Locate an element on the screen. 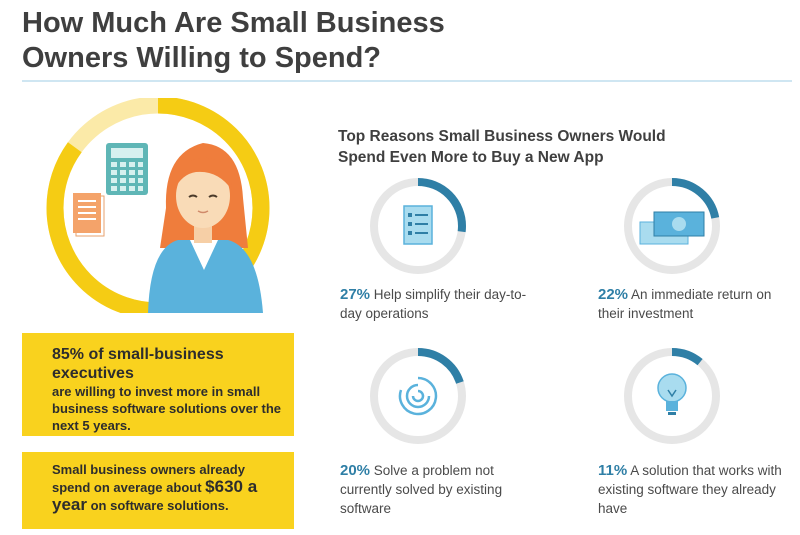  page-title-line2: Owners Willing to Spend? is located at coordinates (202, 58).